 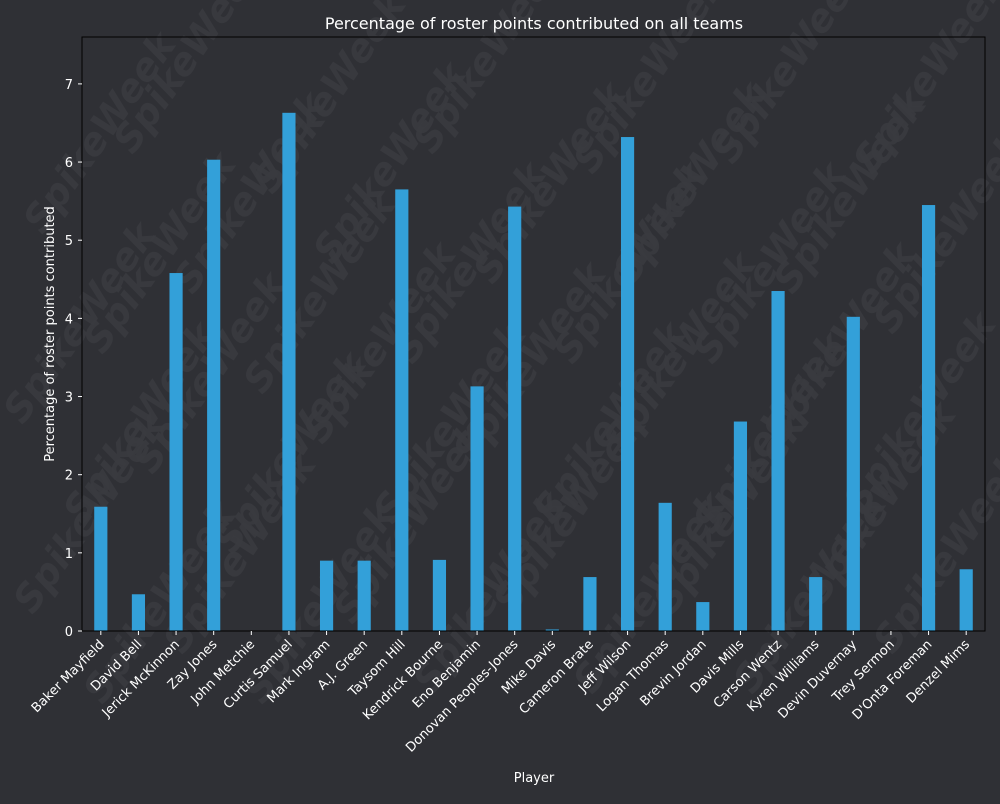 I want to click on x-axis-title: Player, so click(x=534, y=778).